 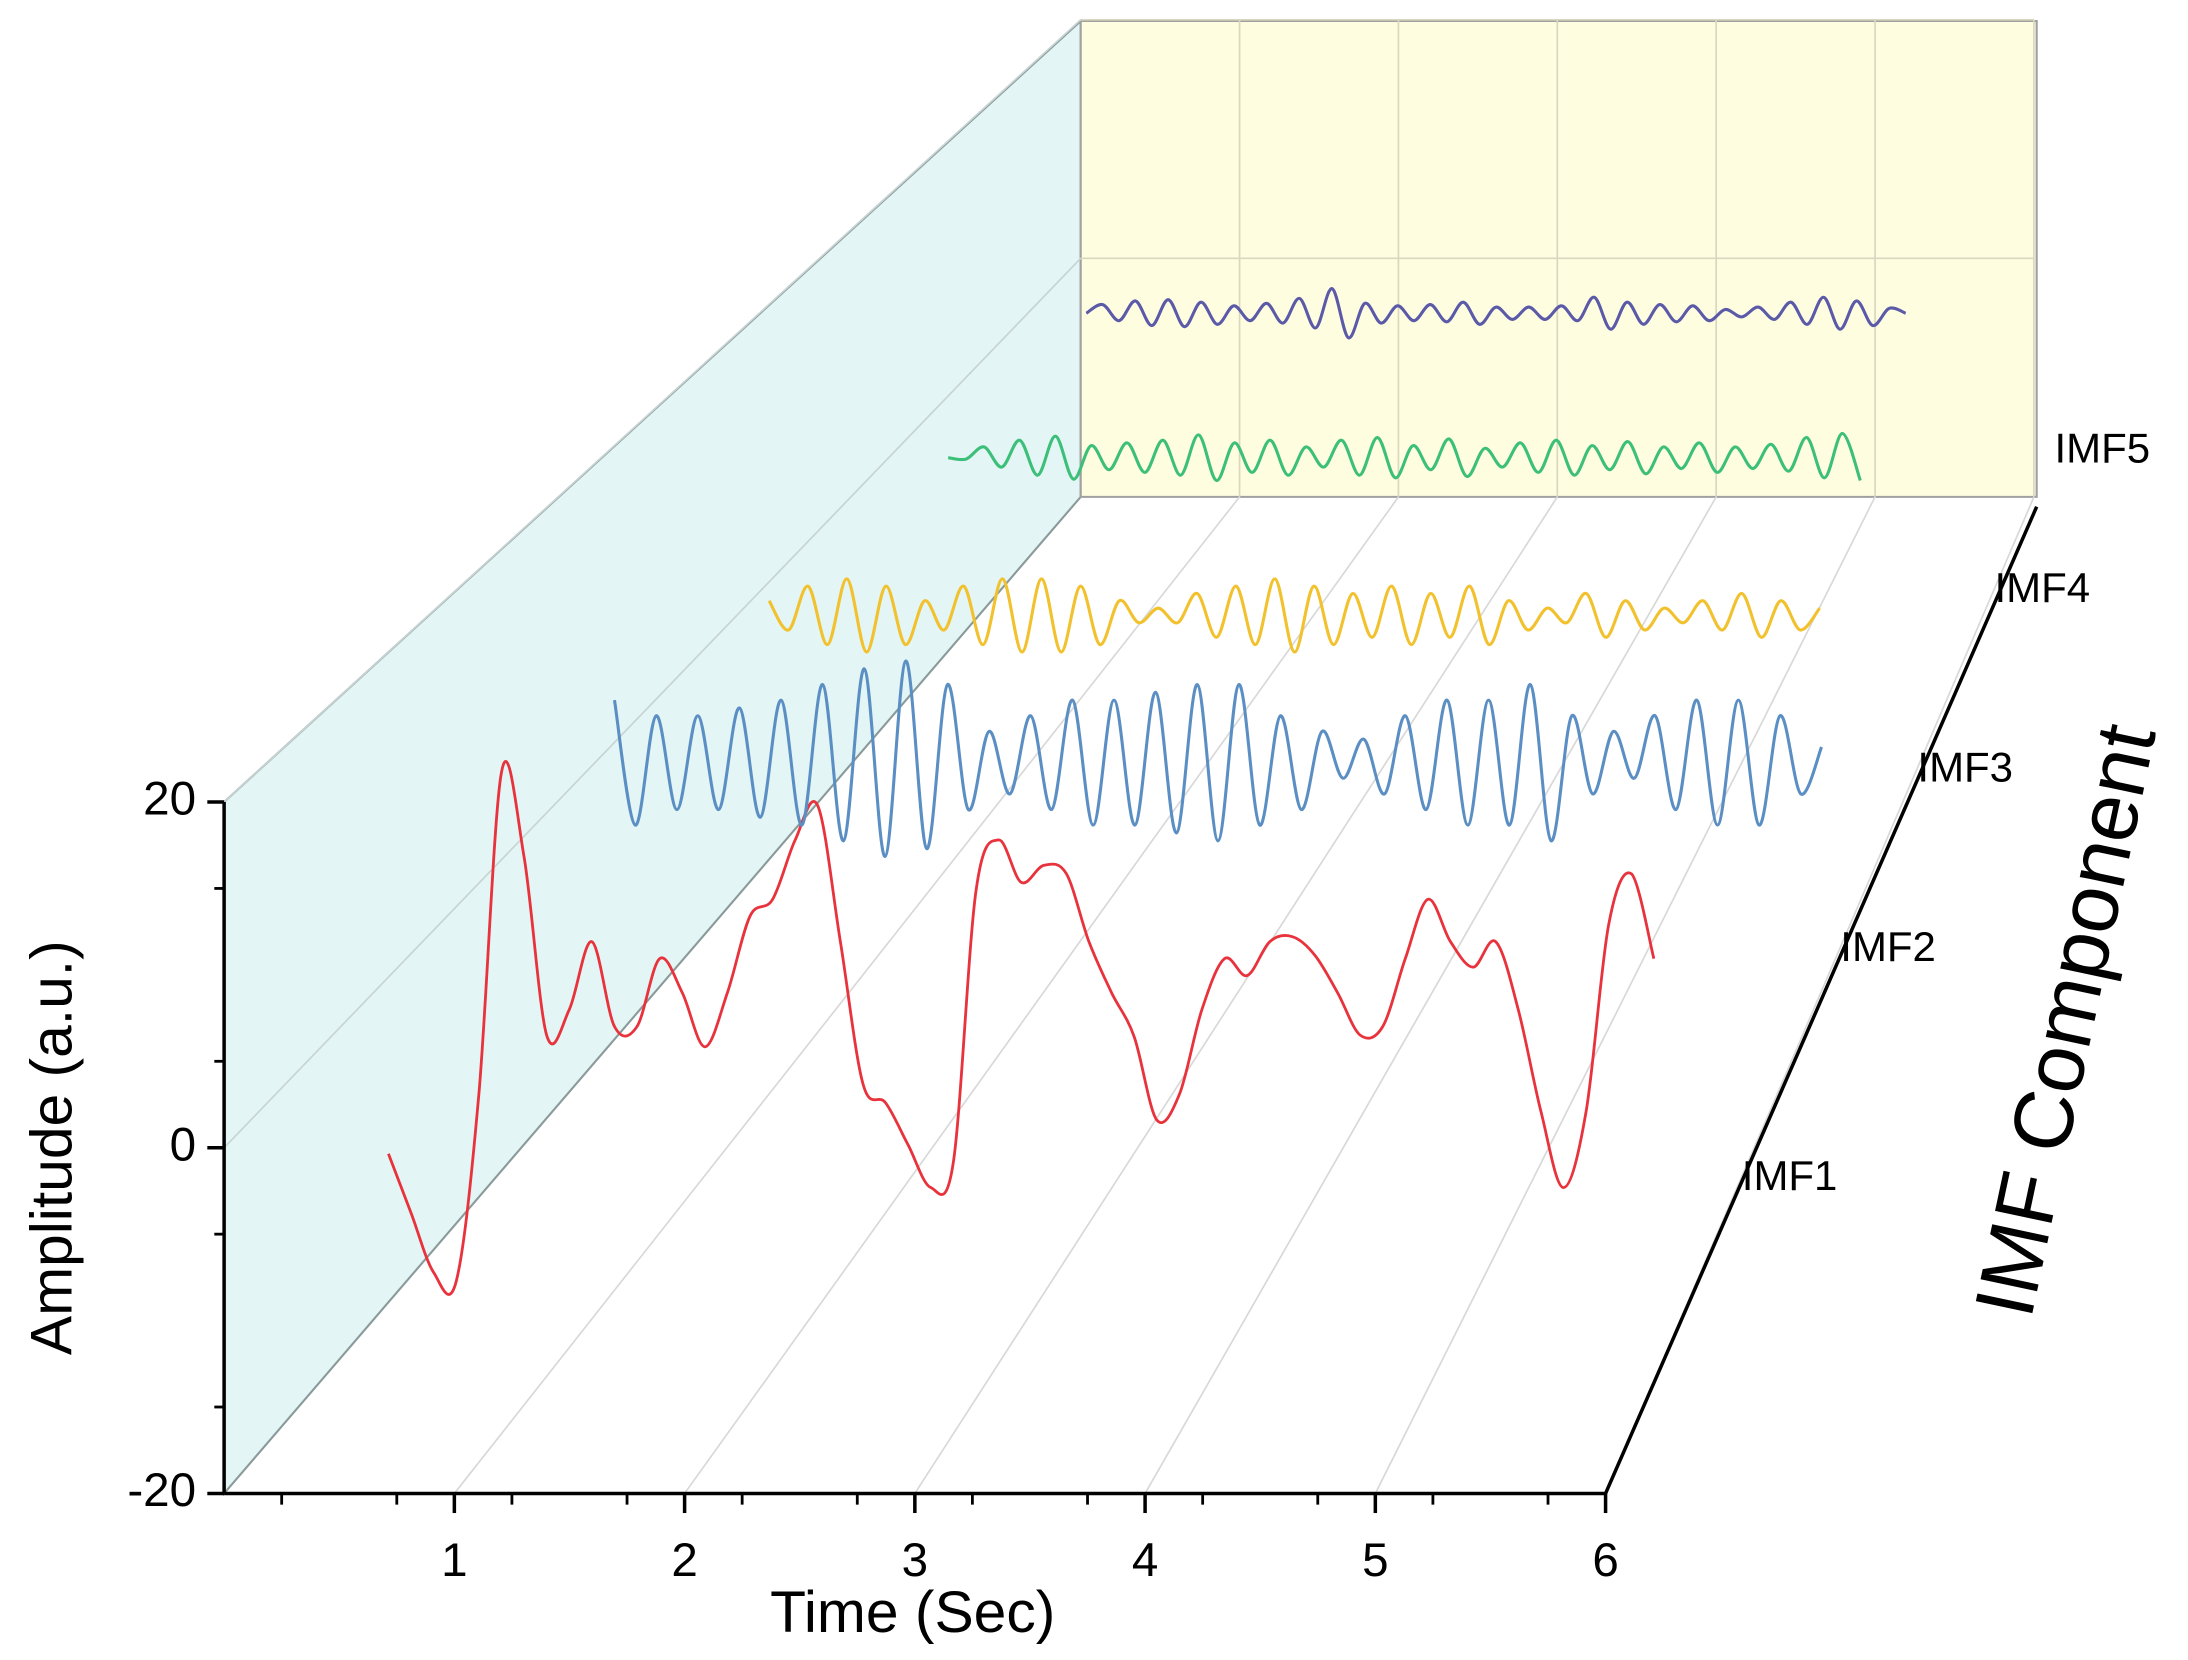 What do you see at coordinates (684, 1560) in the screenshot?
I see `x-tick-label: 2` at bounding box center [684, 1560].